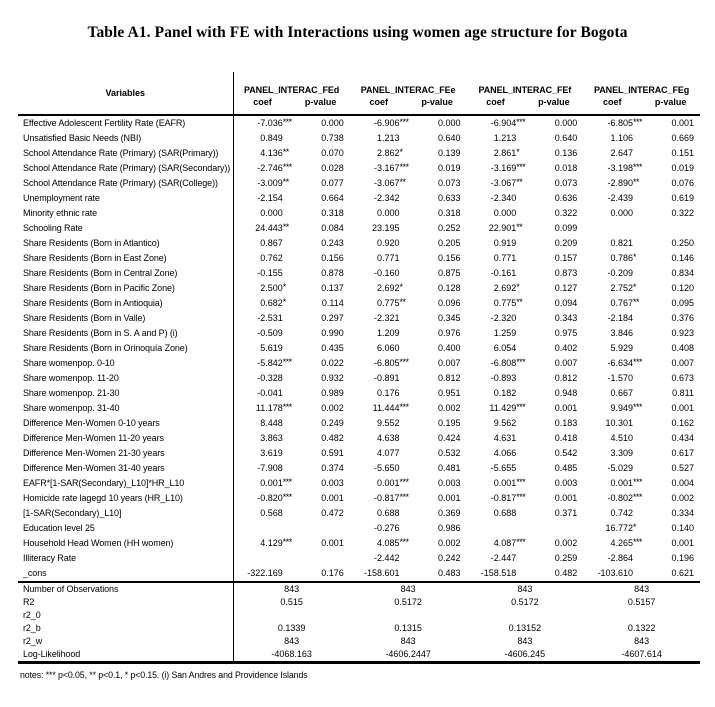 The image size is (715, 707). What do you see at coordinates (612, 102) in the screenshot?
I see `coef-subheader: coef` at bounding box center [612, 102].